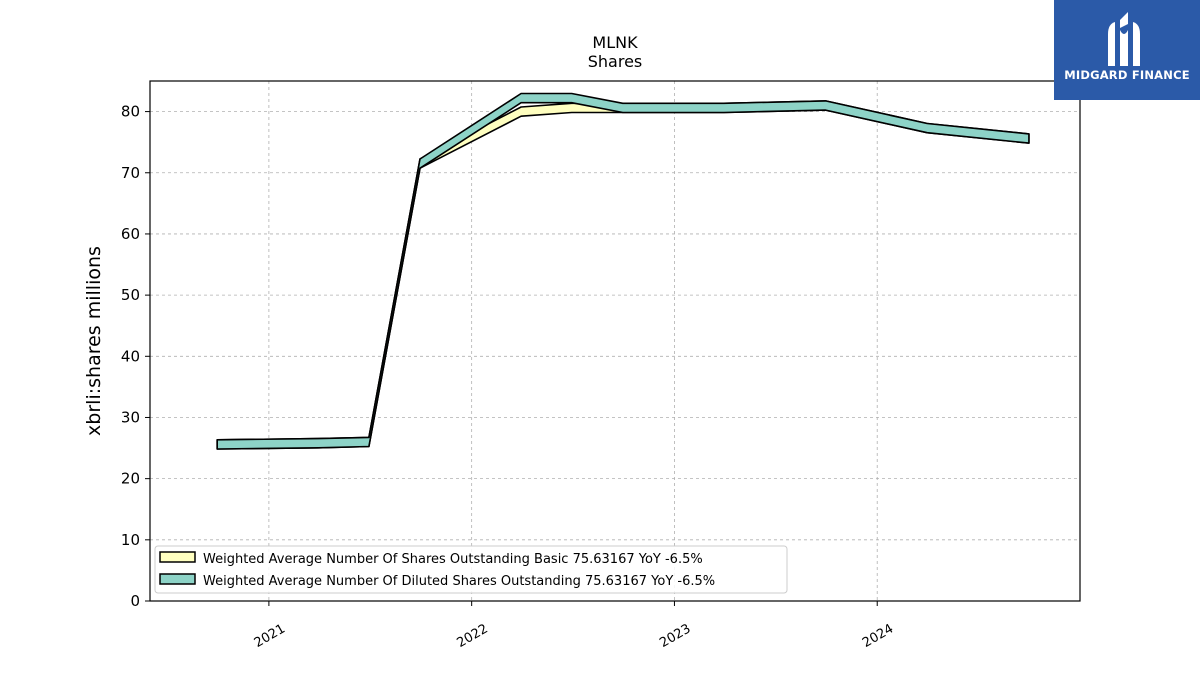 This screenshot has height=675, width=1200. What do you see at coordinates (130, 356) in the screenshot?
I see `y-tick-label: 40` at bounding box center [130, 356].